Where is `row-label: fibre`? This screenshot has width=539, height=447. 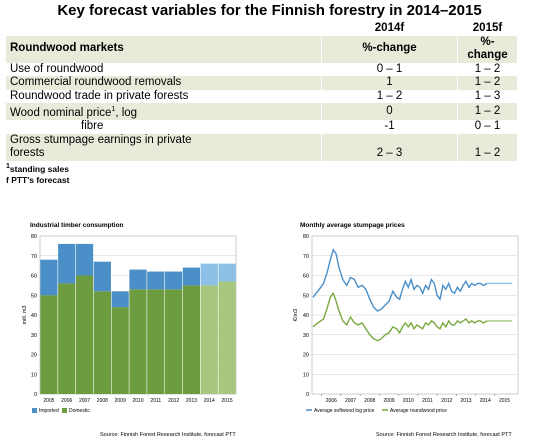
row-label: fibre is located at coordinates (164, 127).